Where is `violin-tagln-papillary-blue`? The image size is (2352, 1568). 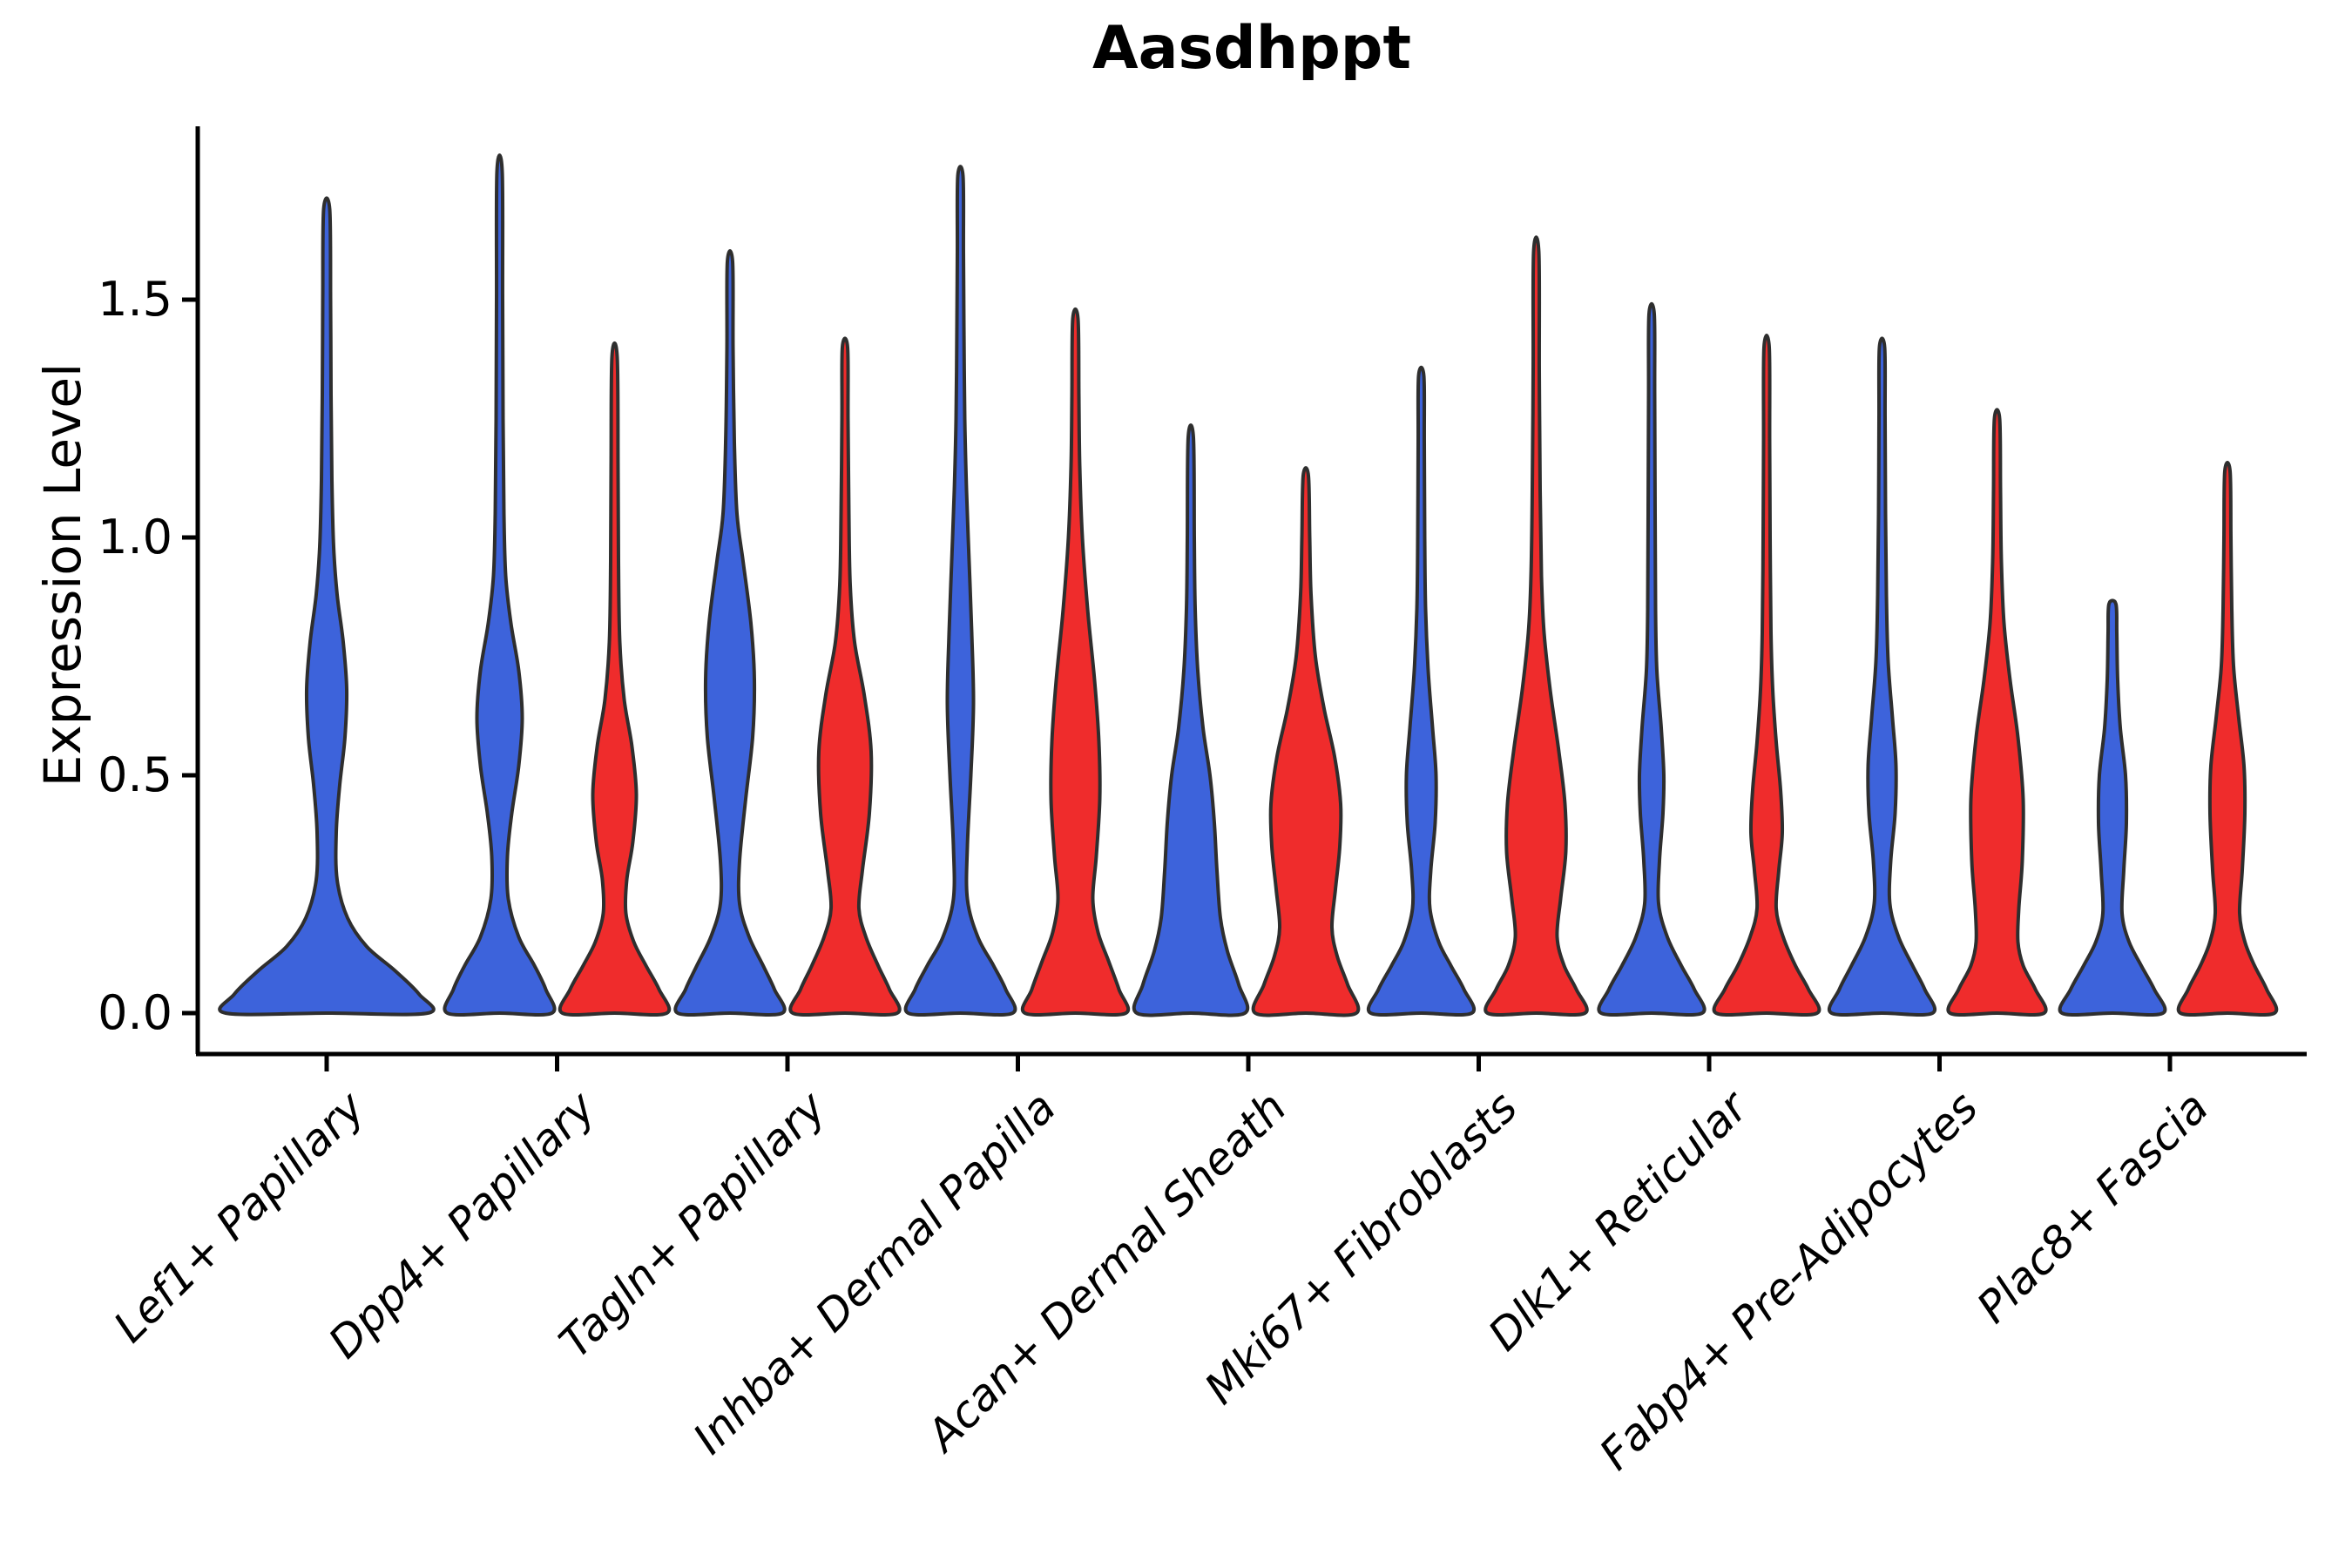 violin-tagln-papillary-blue is located at coordinates (730, 633).